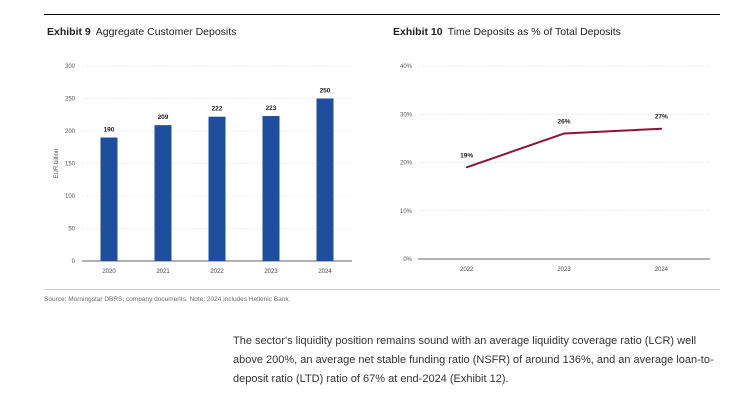 The image size is (738, 402). Describe the element at coordinates (109, 272) in the screenshot. I see `x-tick-label: 2020` at that location.